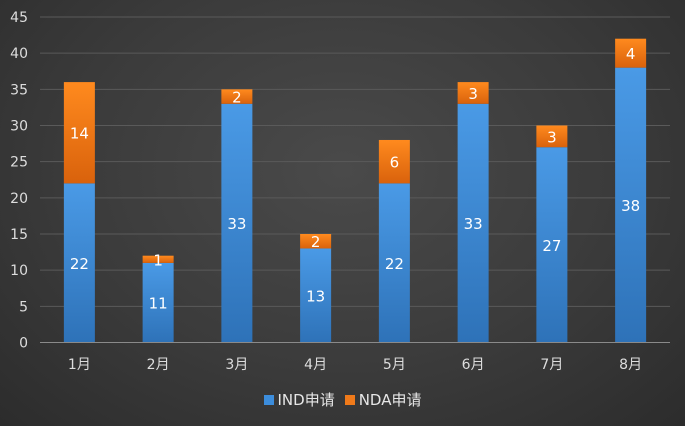  I want to click on y-tick-label: 15, so click(19, 235).